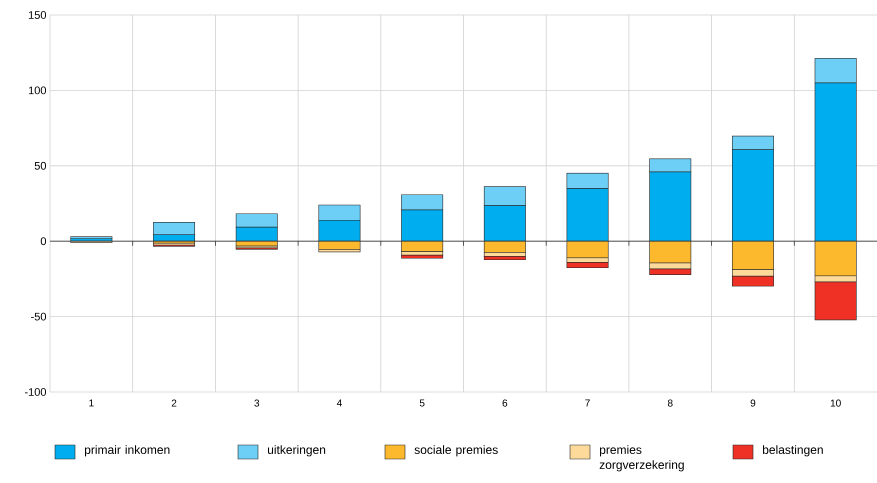 Image resolution: width=877 pixels, height=483 pixels. Describe the element at coordinates (339, 403) in the screenshot. I see `x-tick-label: 4` at that location.